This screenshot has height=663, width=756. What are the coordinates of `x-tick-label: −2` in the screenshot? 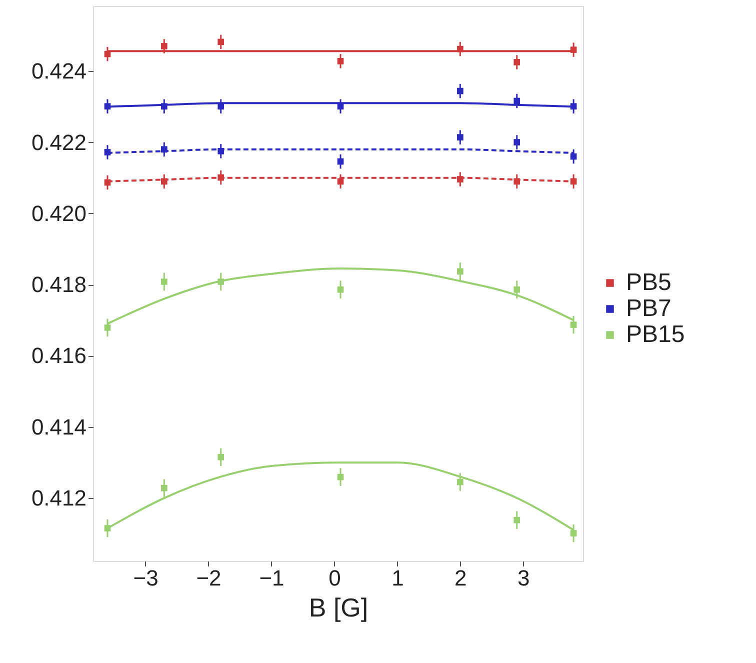 It's located at (209, 578).